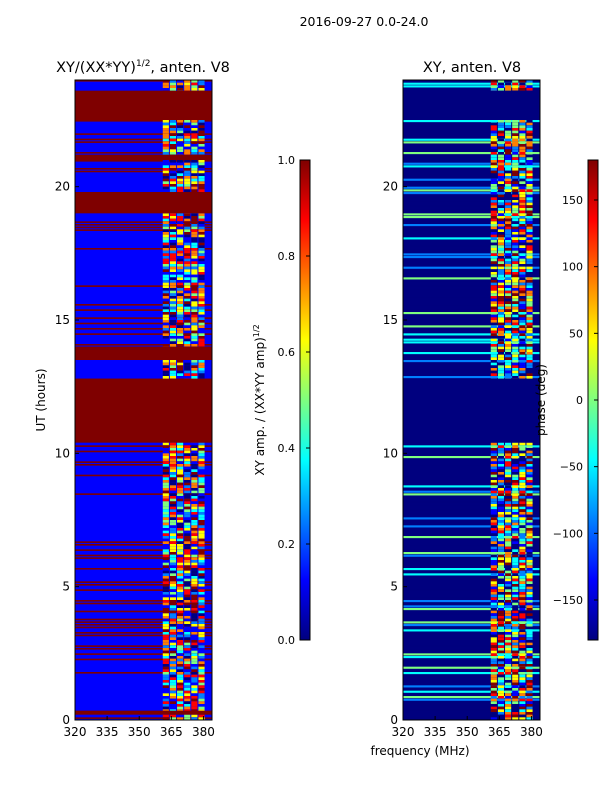 Image resolution: width=600 pixels, height=804 pixels. Describe the element at coordinates (568, 600) in the screenshot. I see `colorbar-tick-label: −150` at that location.